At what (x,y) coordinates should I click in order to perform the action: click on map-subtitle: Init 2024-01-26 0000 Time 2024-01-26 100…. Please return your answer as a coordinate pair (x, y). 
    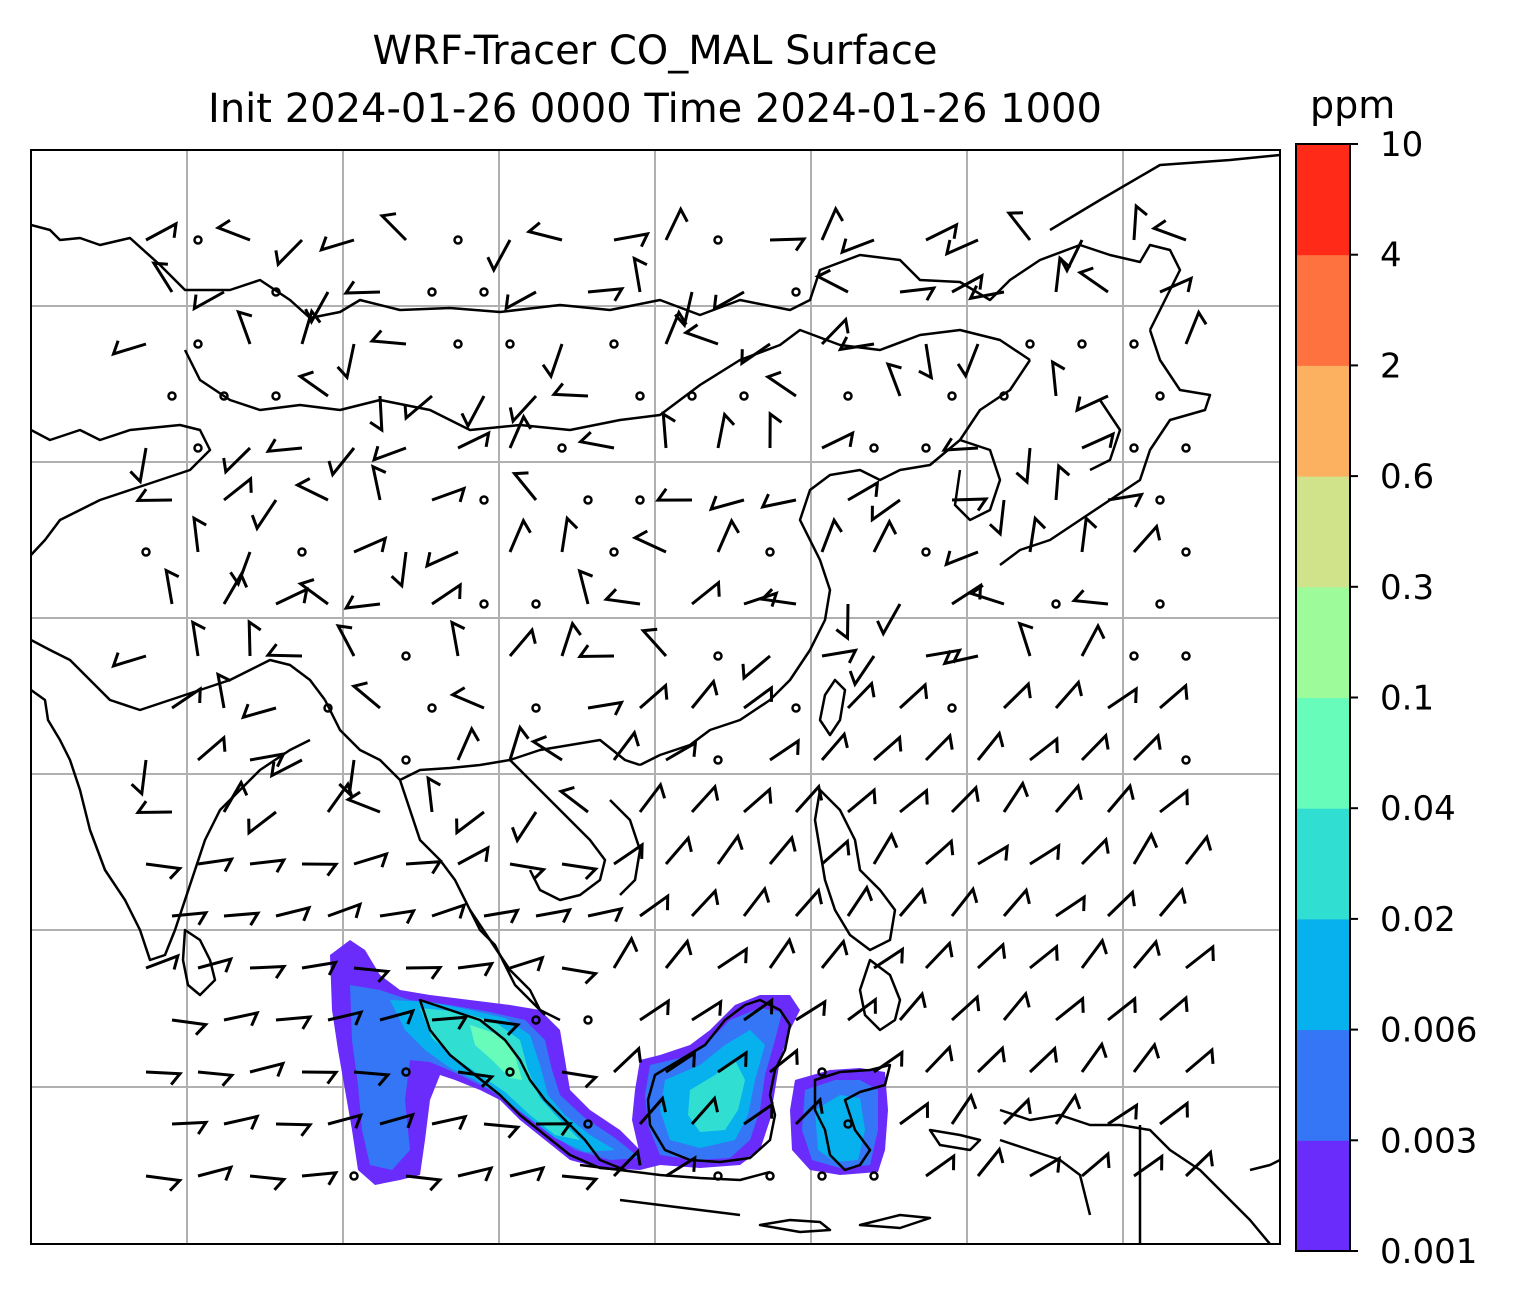
    Looking at the image, I should click on (655, 109).